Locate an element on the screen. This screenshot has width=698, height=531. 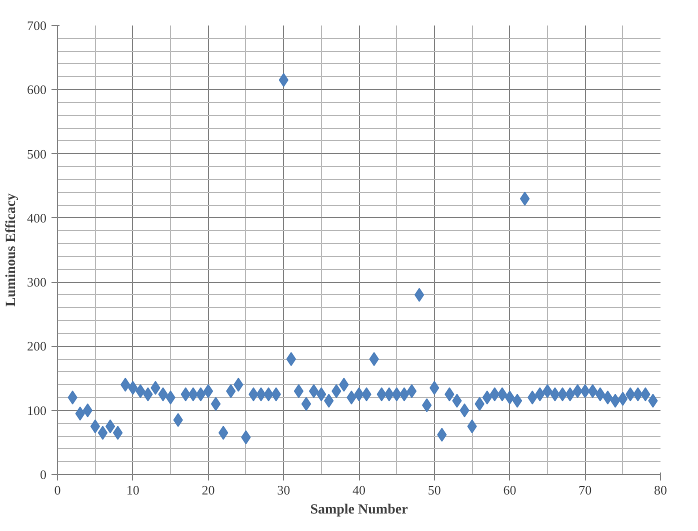
y-tick-label: 500 is located at coordinates (36, 154).